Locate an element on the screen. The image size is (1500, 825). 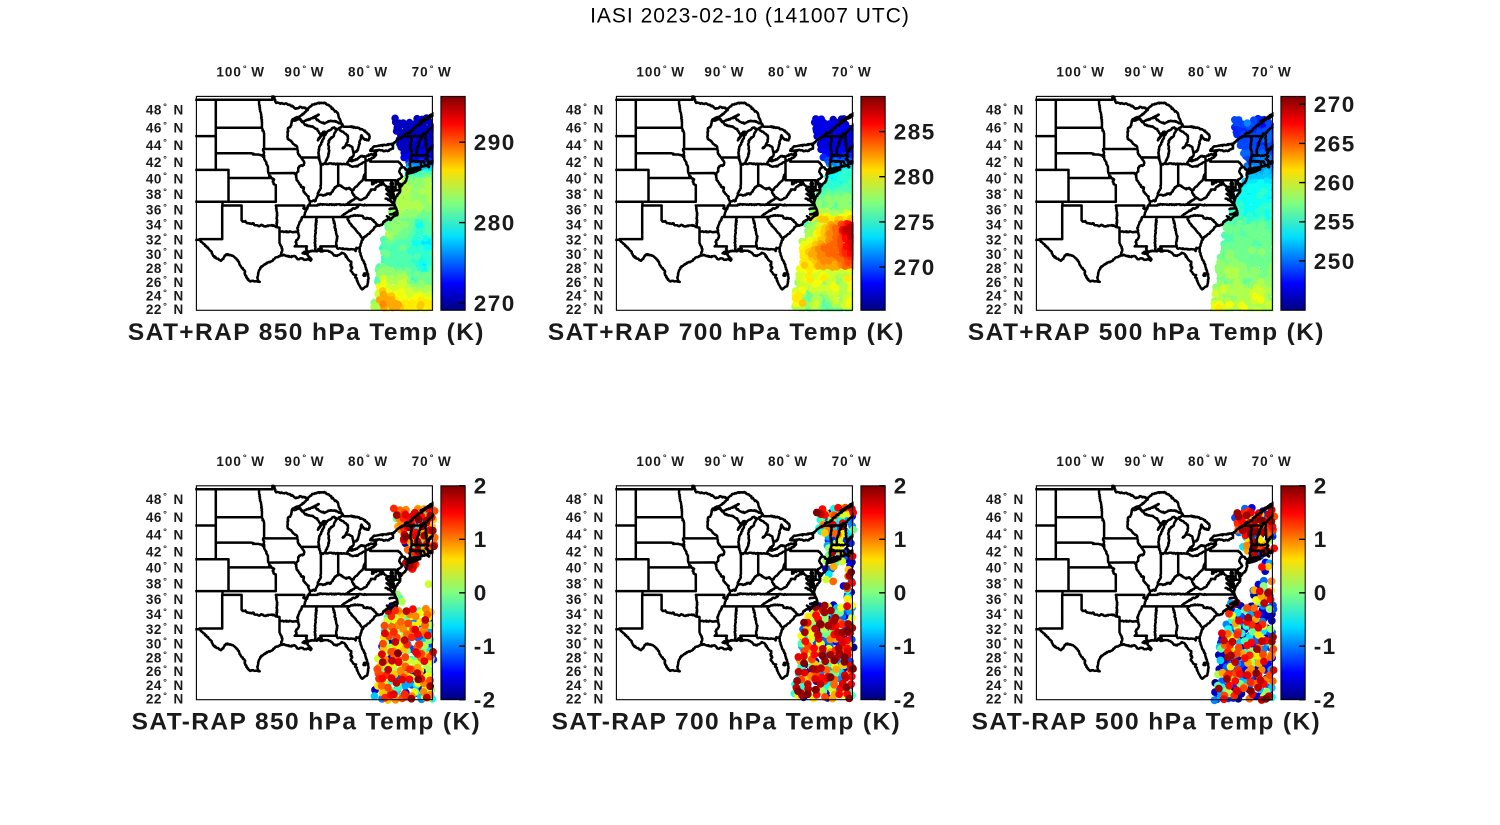
svg-text: 285 is located at coordinates (915, 132).